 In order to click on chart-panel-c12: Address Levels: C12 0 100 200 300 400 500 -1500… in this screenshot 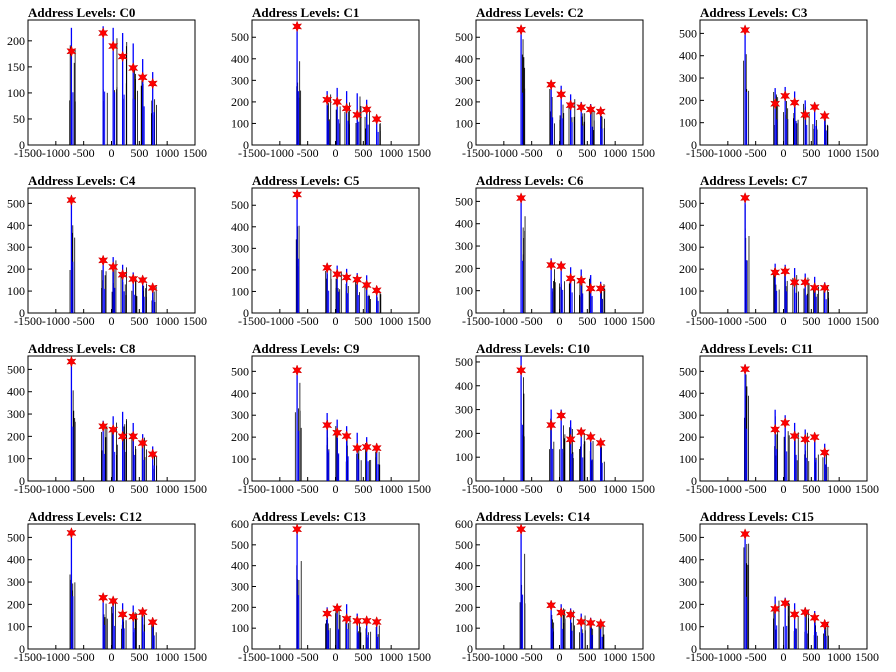, I will do `click(107, 586)`.